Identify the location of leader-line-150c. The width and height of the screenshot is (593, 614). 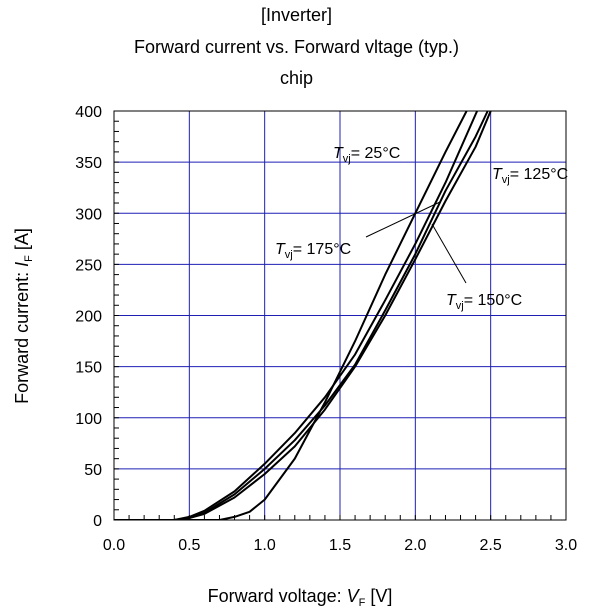
(449, 253).